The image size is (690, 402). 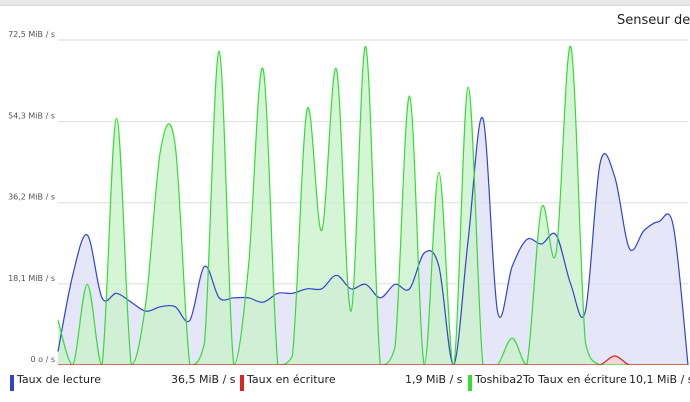 What do you see at coordinates (31, 34) in the screenshot?
I see `y-tick-label: 72,5 MiB / s` at bounding box center [31, 34].